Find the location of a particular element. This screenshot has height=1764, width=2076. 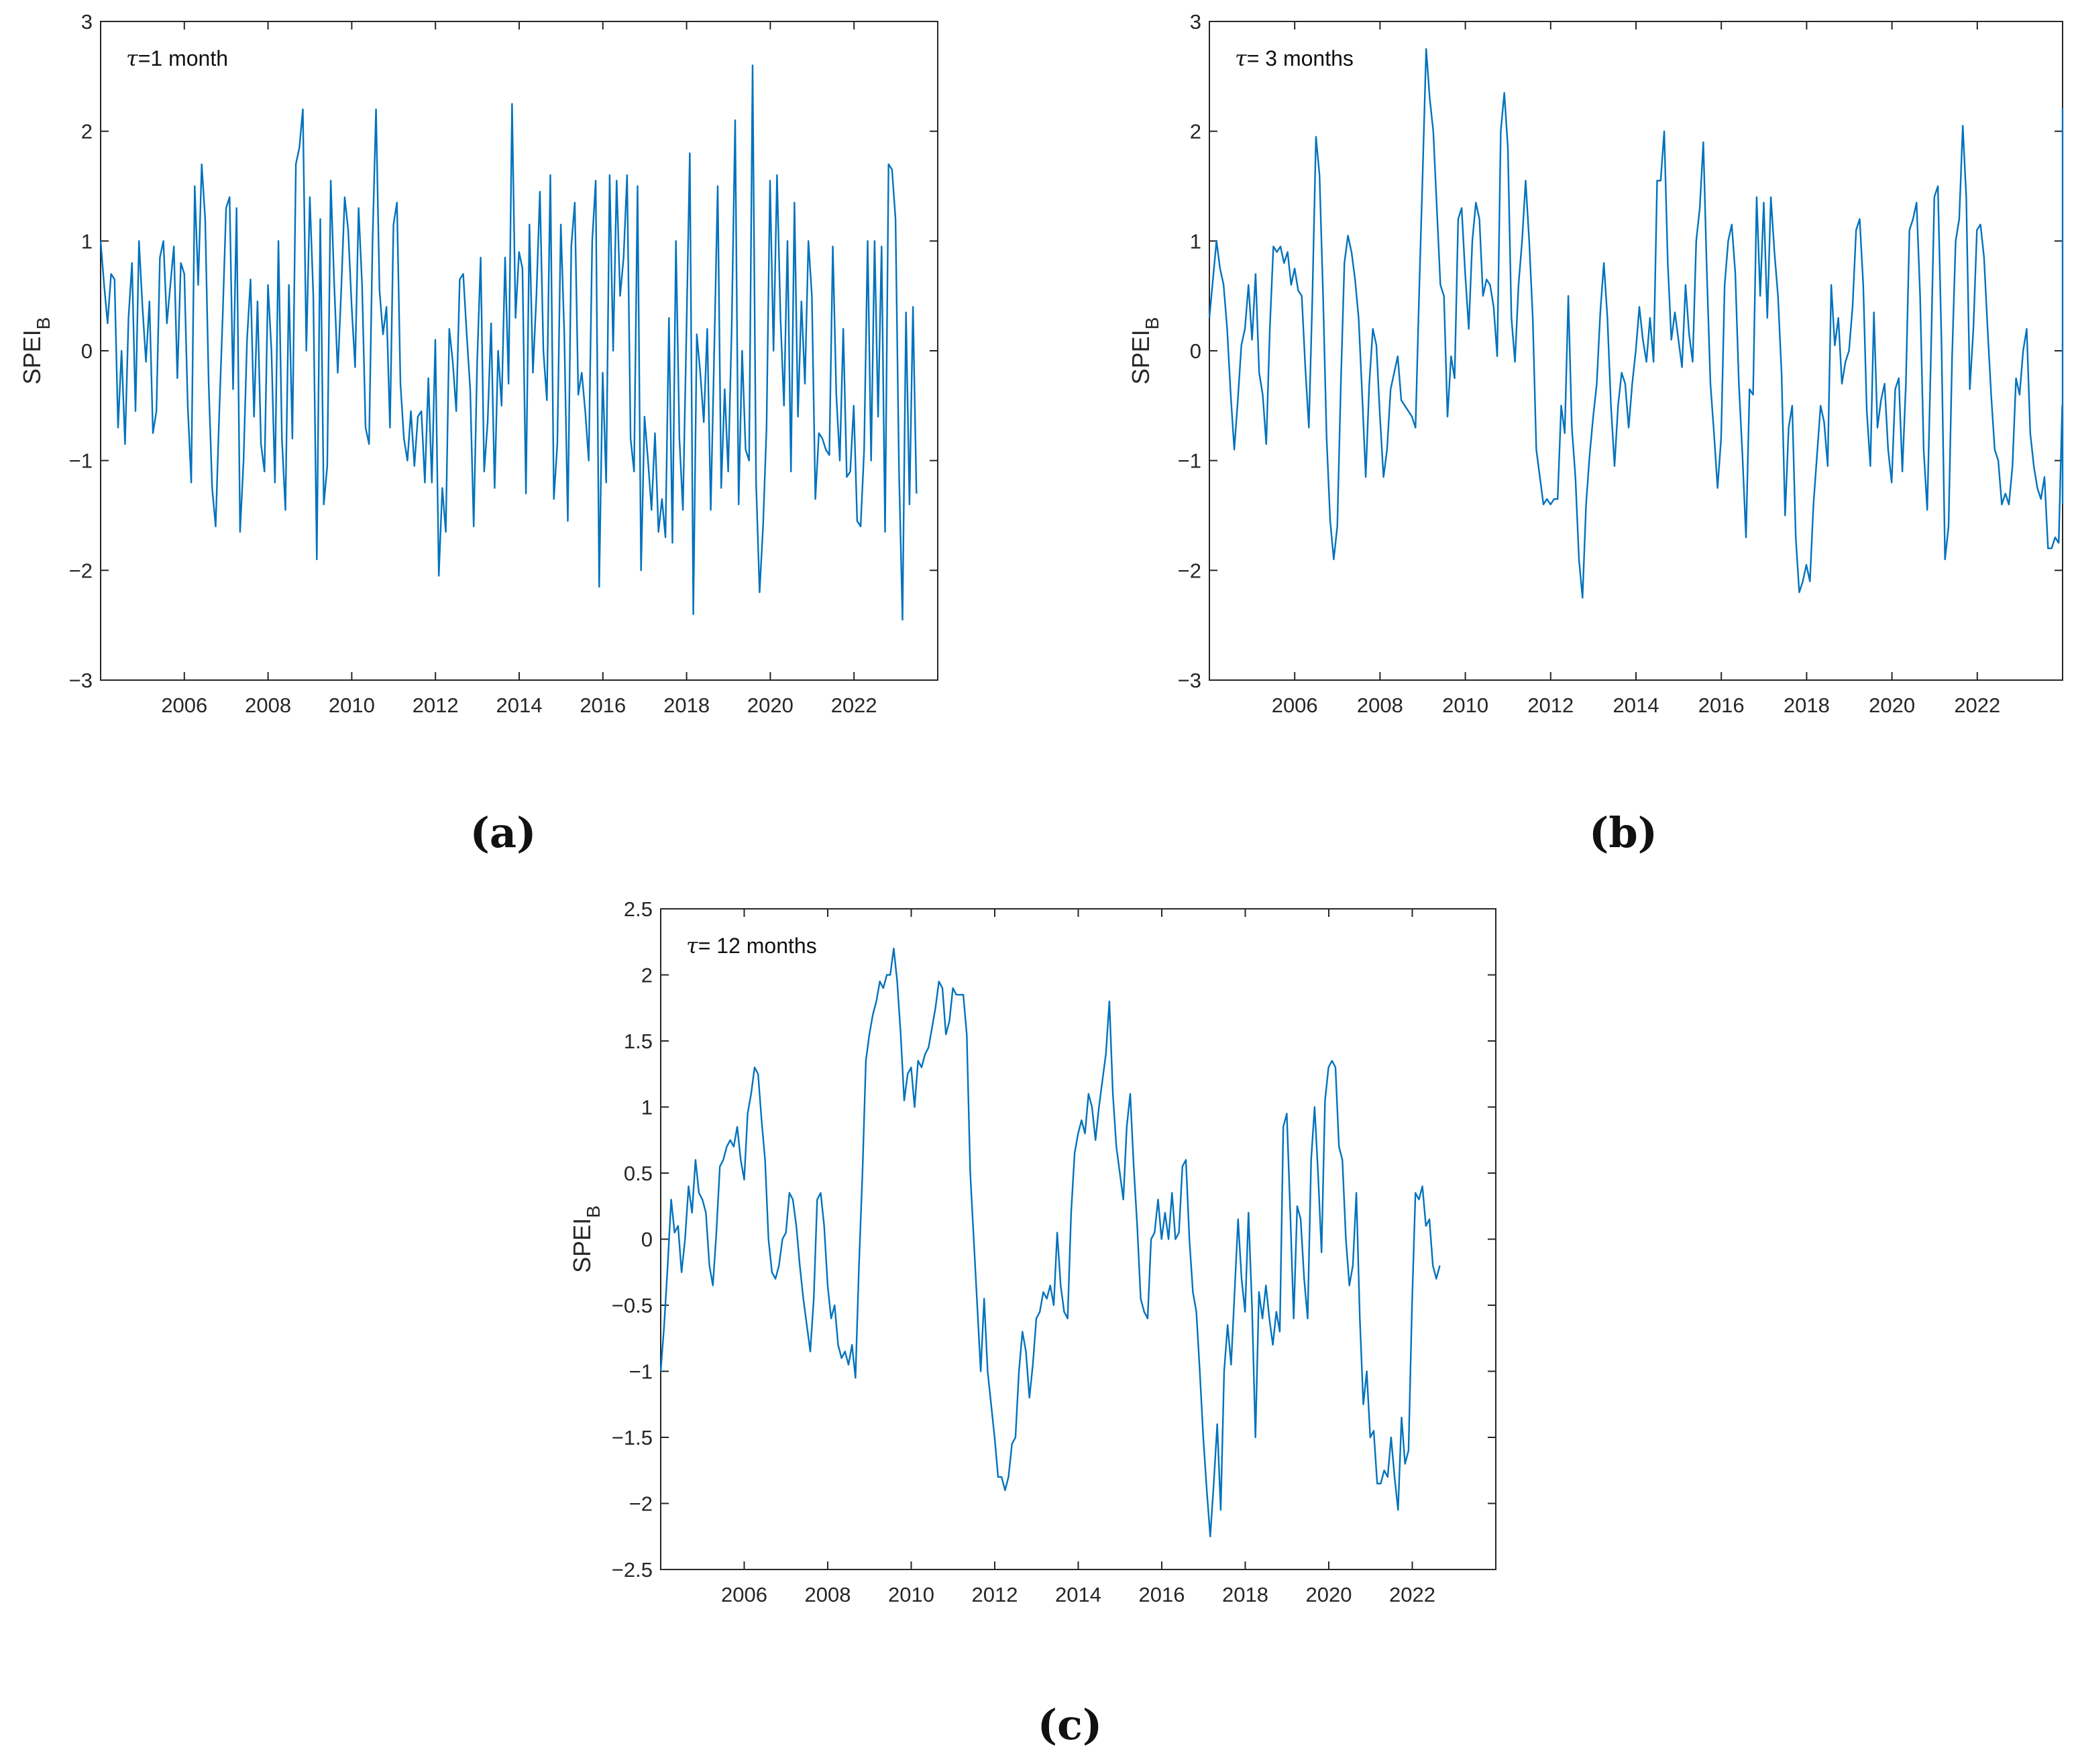

panel-label-a: (a) is located at coordinates (503, 833).